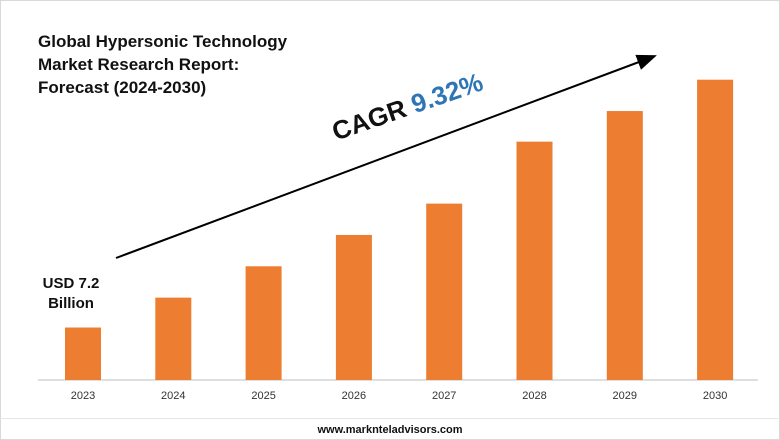  I want to click on bar-2027, so click(444, 291).